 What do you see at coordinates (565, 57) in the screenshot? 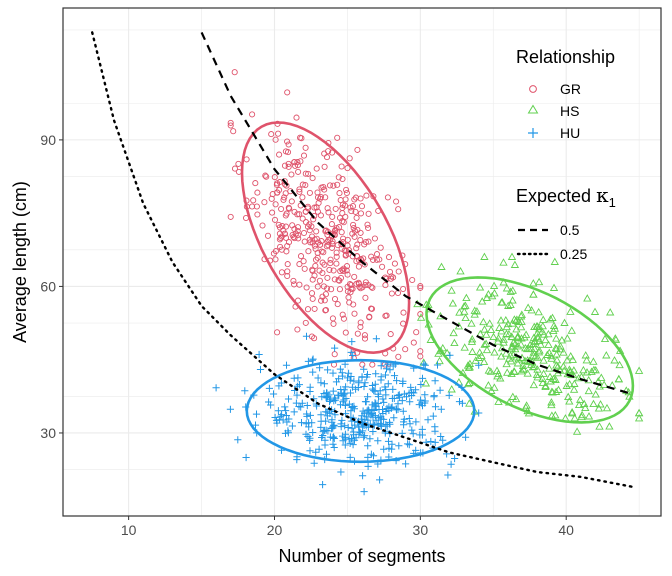
I see `legend-relationship-title: Relationship` at bounding box center [565, 57].